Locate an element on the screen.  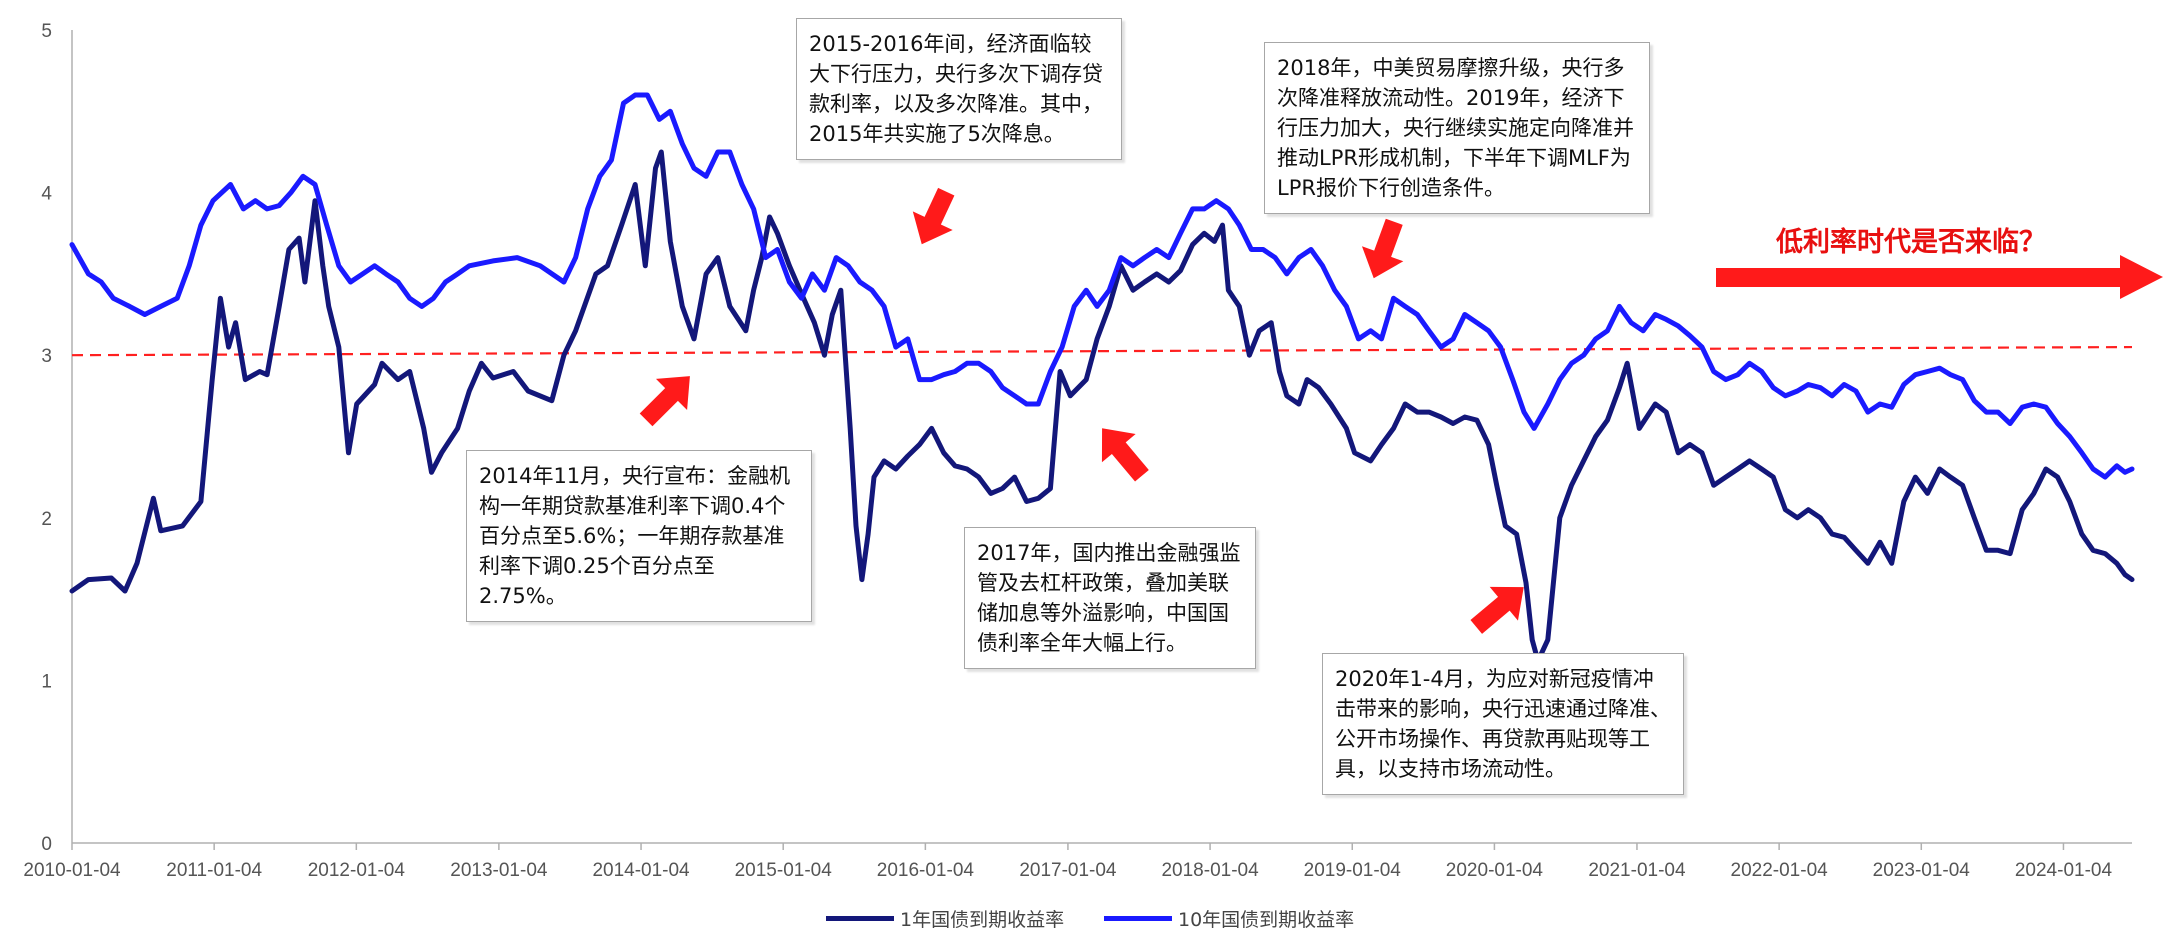
arrow-future is located at coordinates (1939, 277).